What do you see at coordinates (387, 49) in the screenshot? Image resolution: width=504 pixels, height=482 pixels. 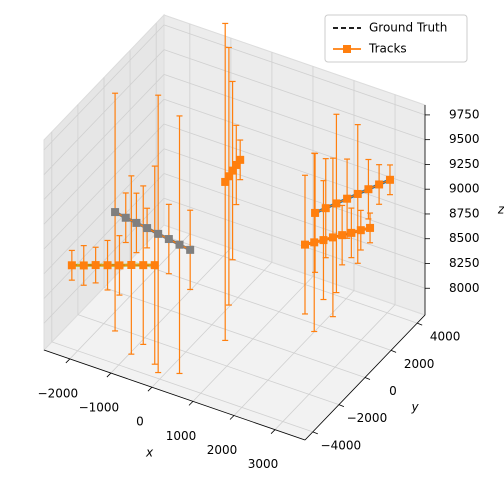 I see `legend-label: Tracks` at bounding box center [387, 49].